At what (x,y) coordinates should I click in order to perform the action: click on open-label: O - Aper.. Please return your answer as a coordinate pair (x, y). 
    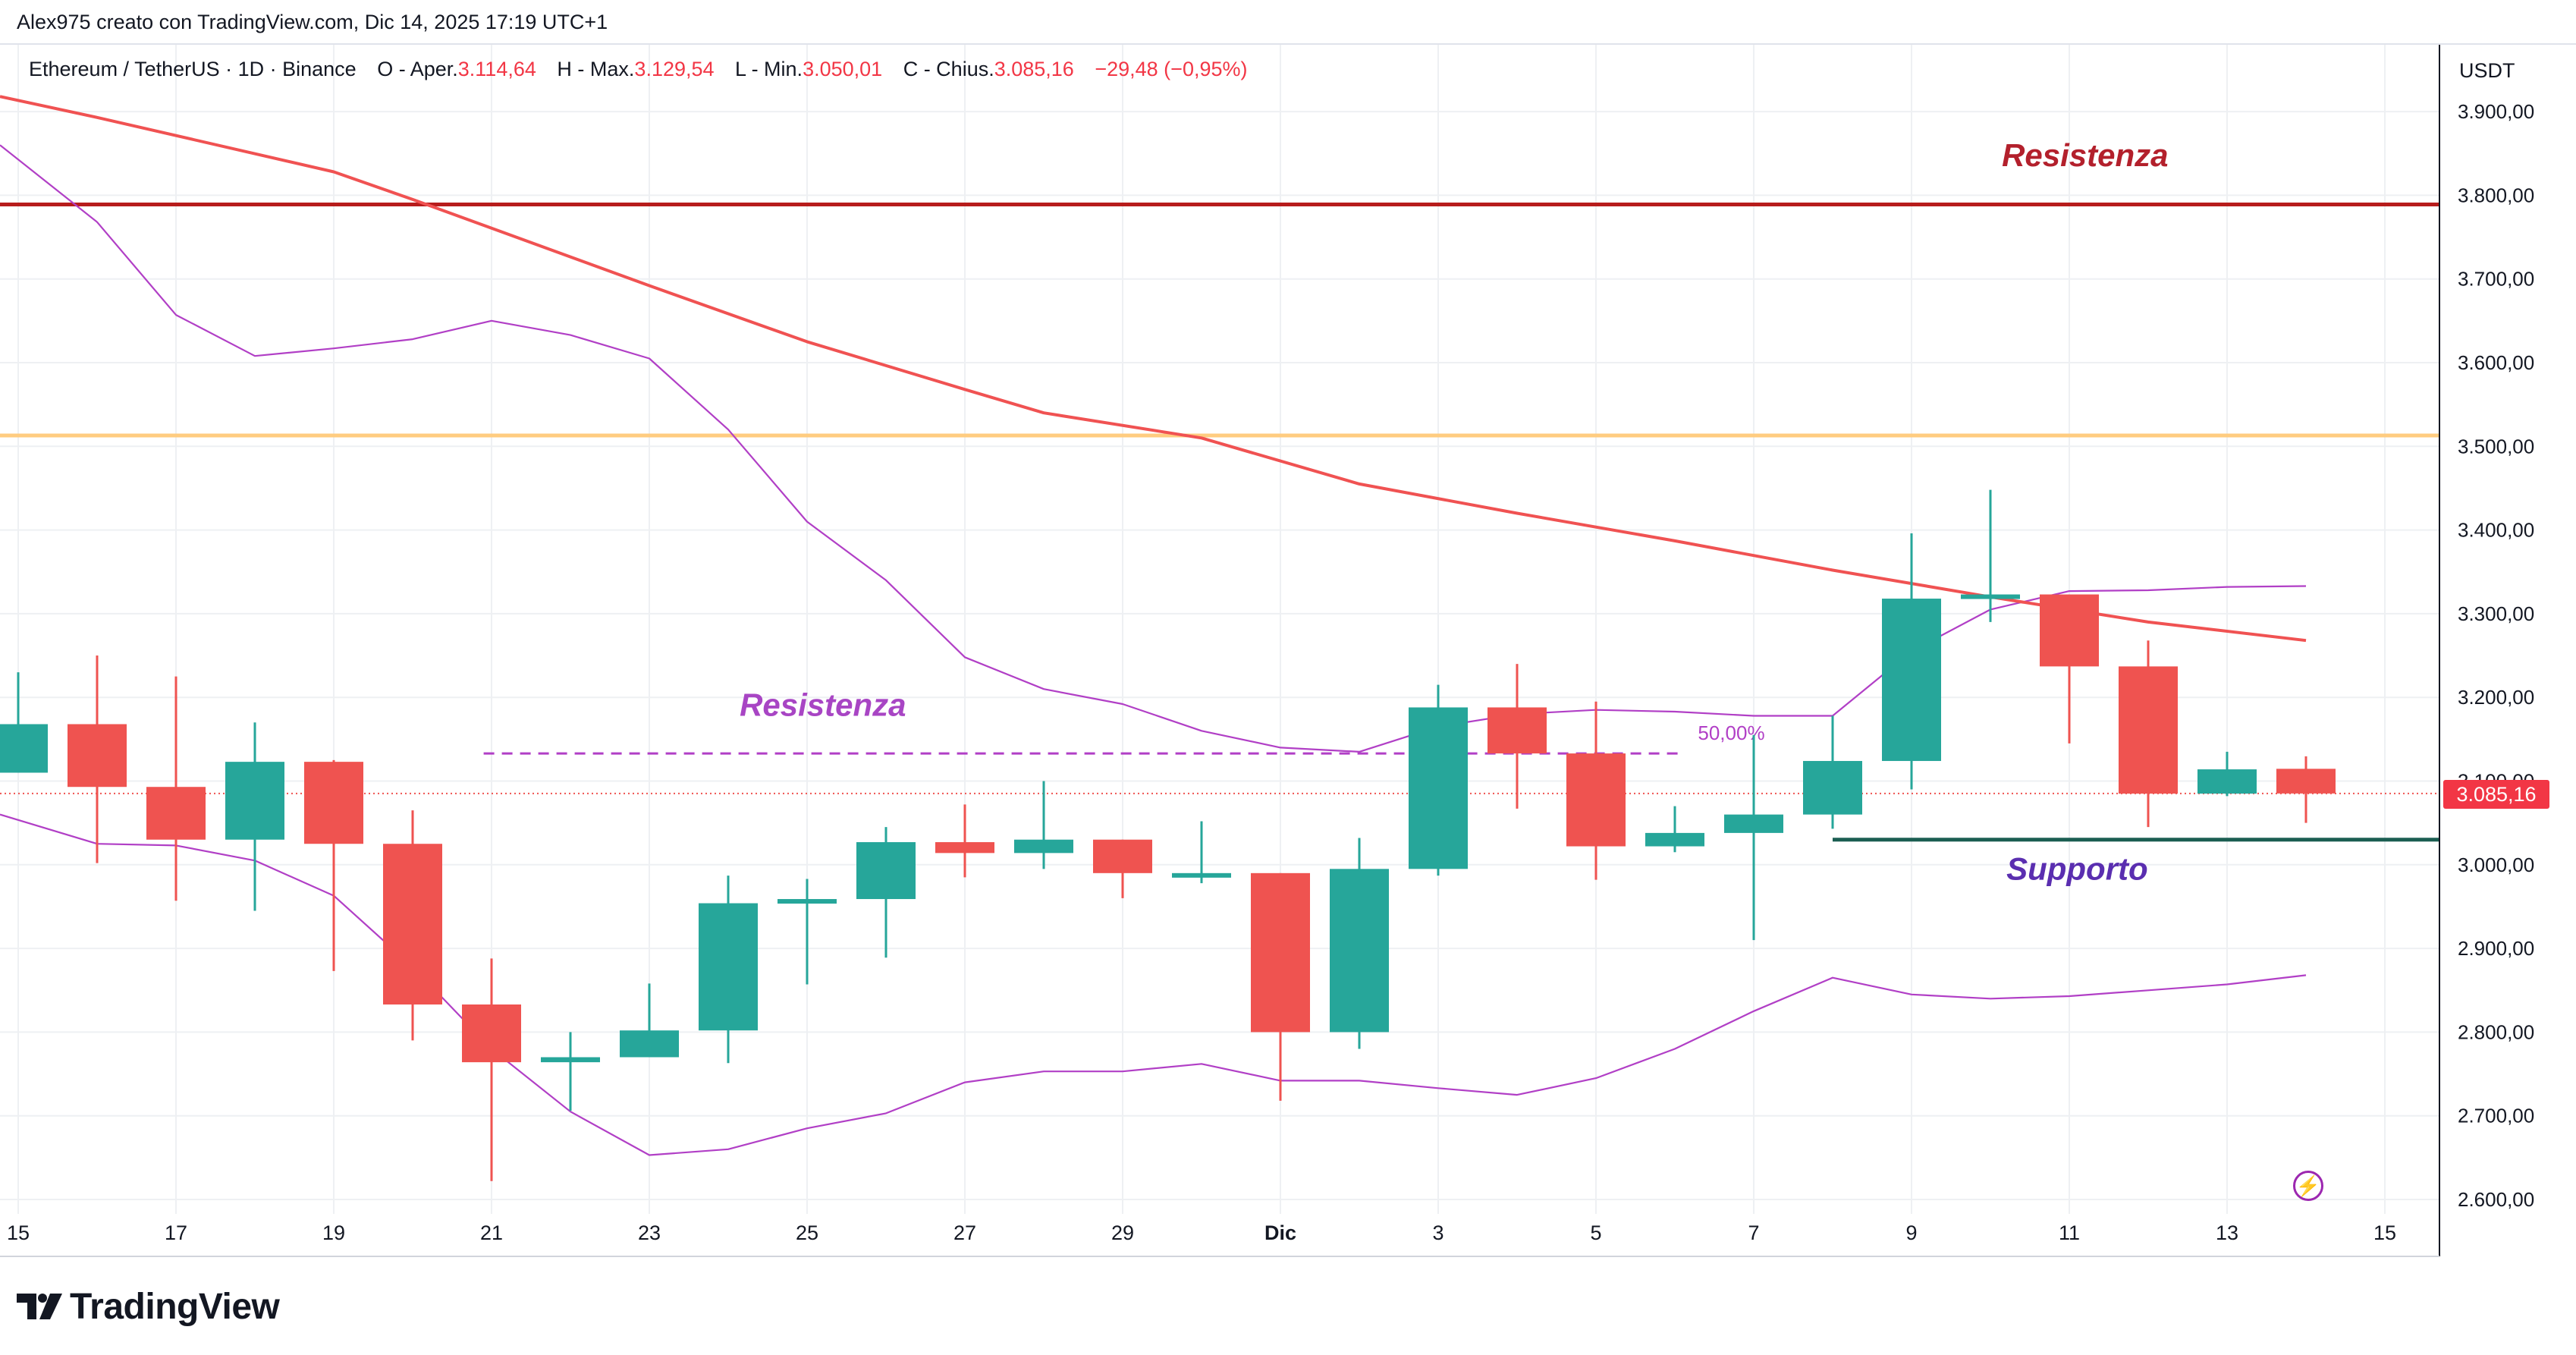
    Looking at the image, I should click on (417, 69).